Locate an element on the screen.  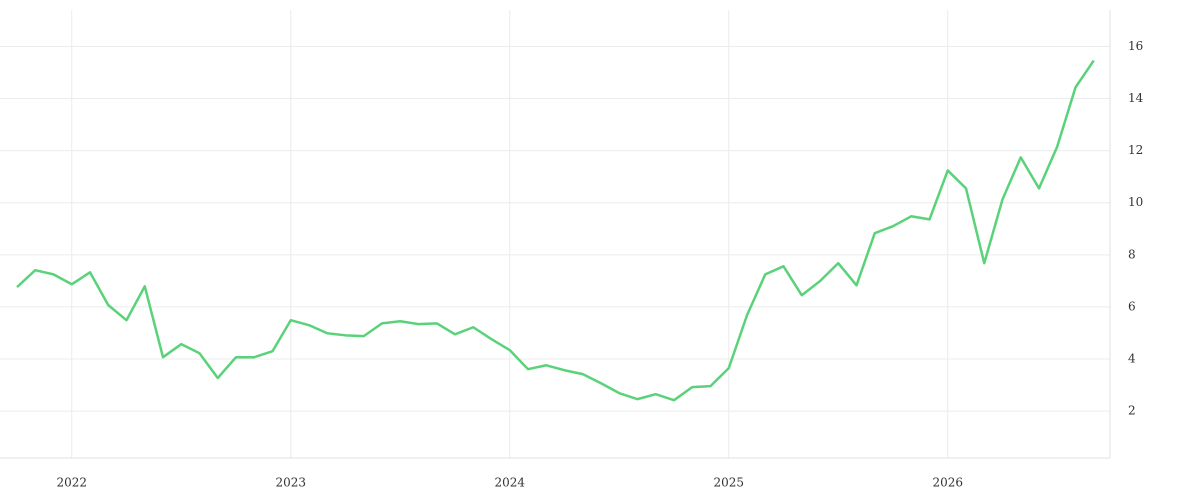
x-tick-label: 2023 is located at coordinates (290, 483).